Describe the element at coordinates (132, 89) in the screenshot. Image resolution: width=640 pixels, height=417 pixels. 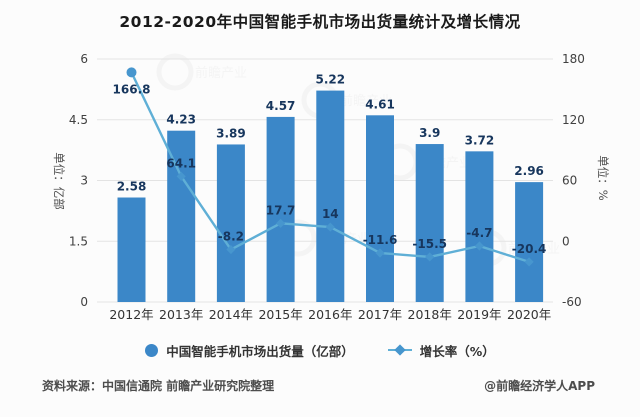
I see `line-value-label: 166.8` at that location.